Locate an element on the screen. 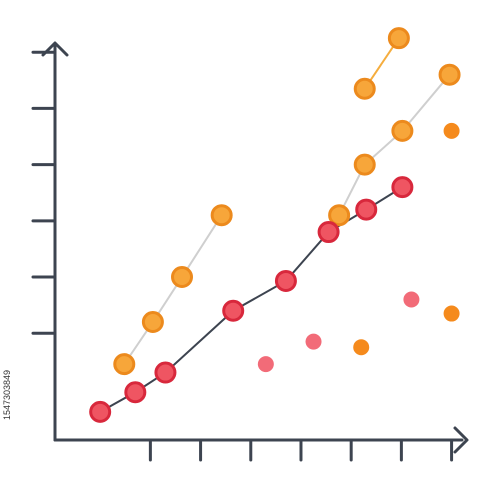 This screenshot has width=500, height=500. stock-id-text: 1547303849 is located at coordinates (7, 395).